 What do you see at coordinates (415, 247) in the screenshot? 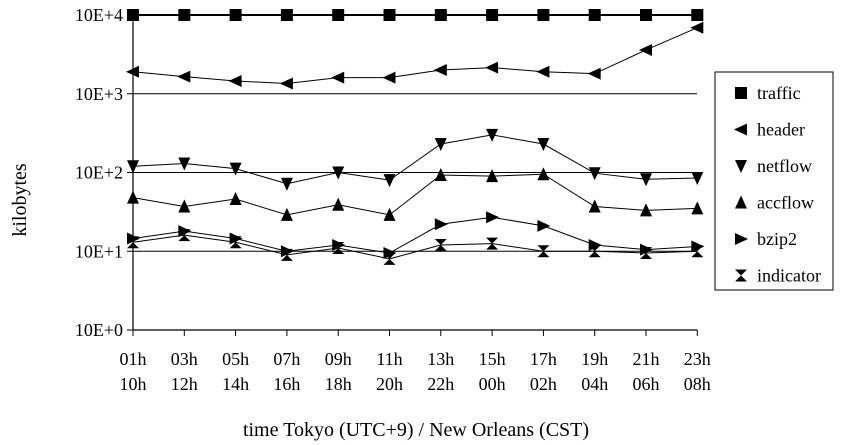
I see `series-indicator` at bounding box center [415, 247].